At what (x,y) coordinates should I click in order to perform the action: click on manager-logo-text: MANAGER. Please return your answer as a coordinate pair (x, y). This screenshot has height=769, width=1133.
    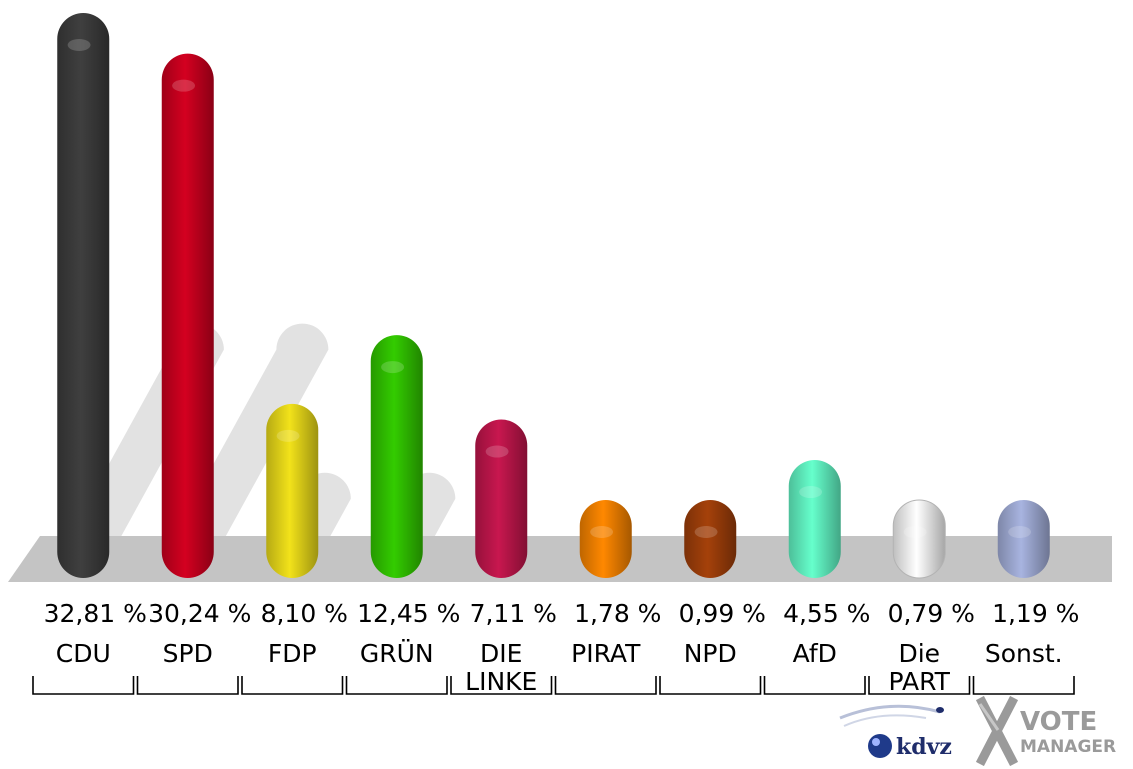
    Looking at the image, I should click on (1068, 747).